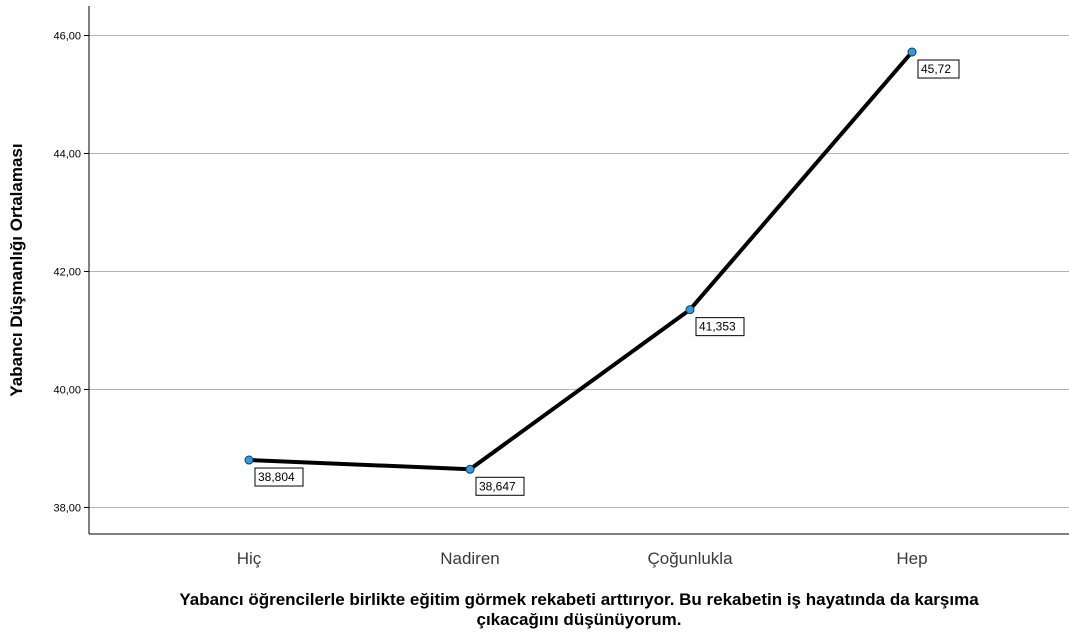  Describe the element at coordinates (582, 558) in the screenshot. I see `x-ticks: Hiç Nadiren Çoğunlukla Hep` at that location.